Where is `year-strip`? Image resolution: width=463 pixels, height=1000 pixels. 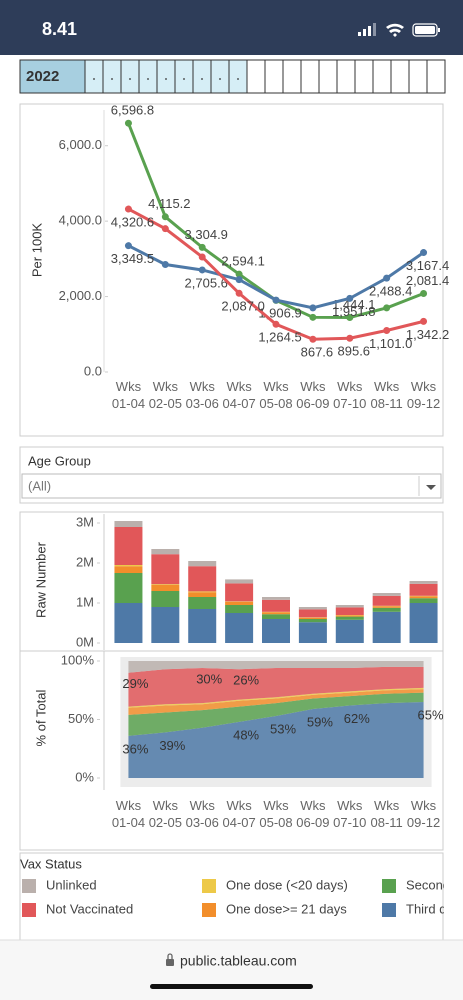 year-strip is located at coordinates (265, 76).